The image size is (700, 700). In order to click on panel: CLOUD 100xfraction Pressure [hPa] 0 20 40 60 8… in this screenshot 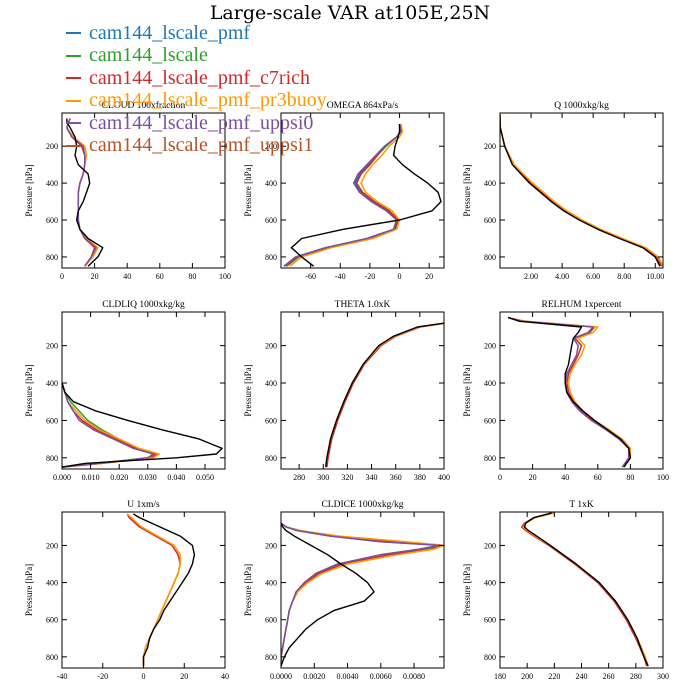, I will do `click(127, 190)`.